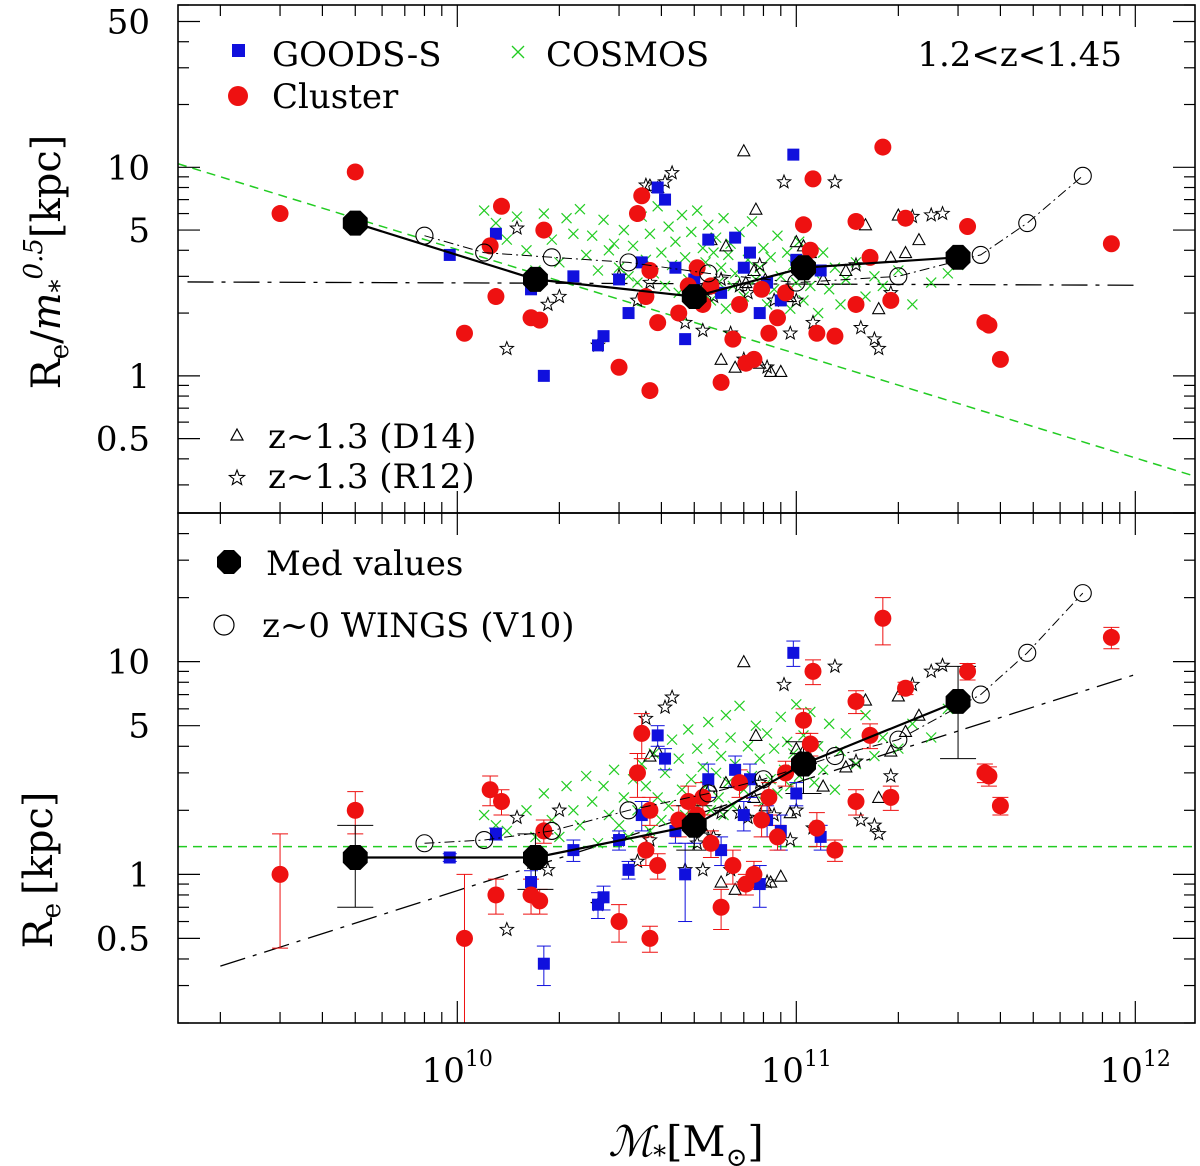 The width and height of the screenshot is (1200, 1166). I want to click on legend-wings-marker, so click(224, 625).